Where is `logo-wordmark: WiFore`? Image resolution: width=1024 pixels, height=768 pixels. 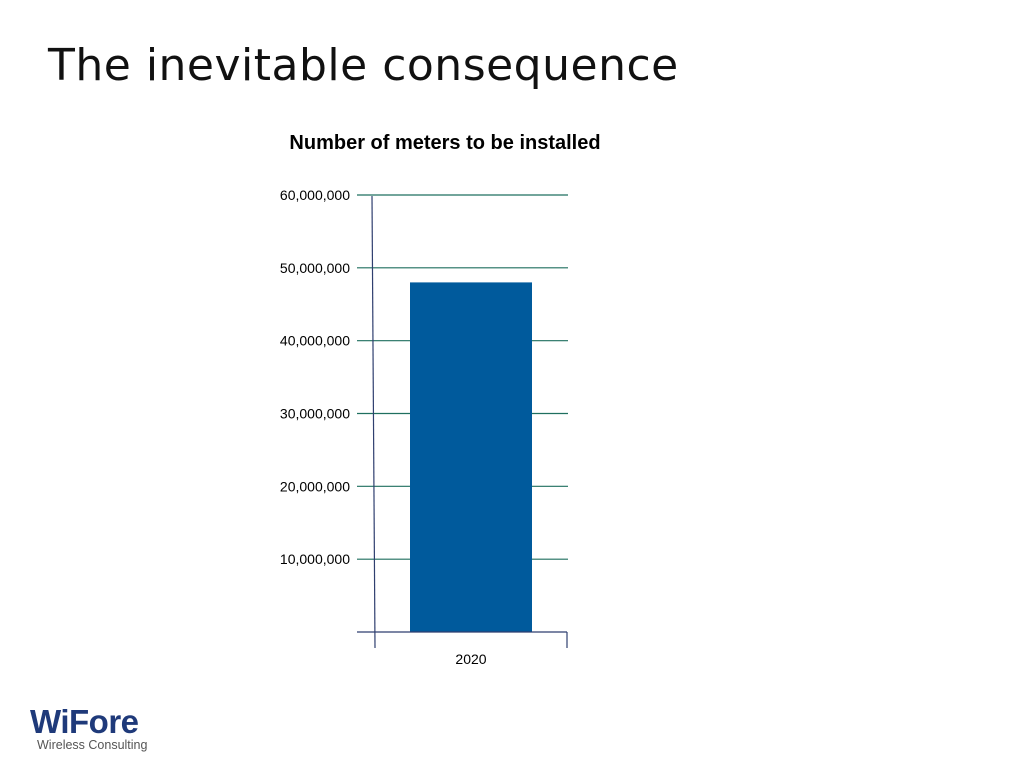
logo-wordmark: WiFore is located at coordinates (84, 721).